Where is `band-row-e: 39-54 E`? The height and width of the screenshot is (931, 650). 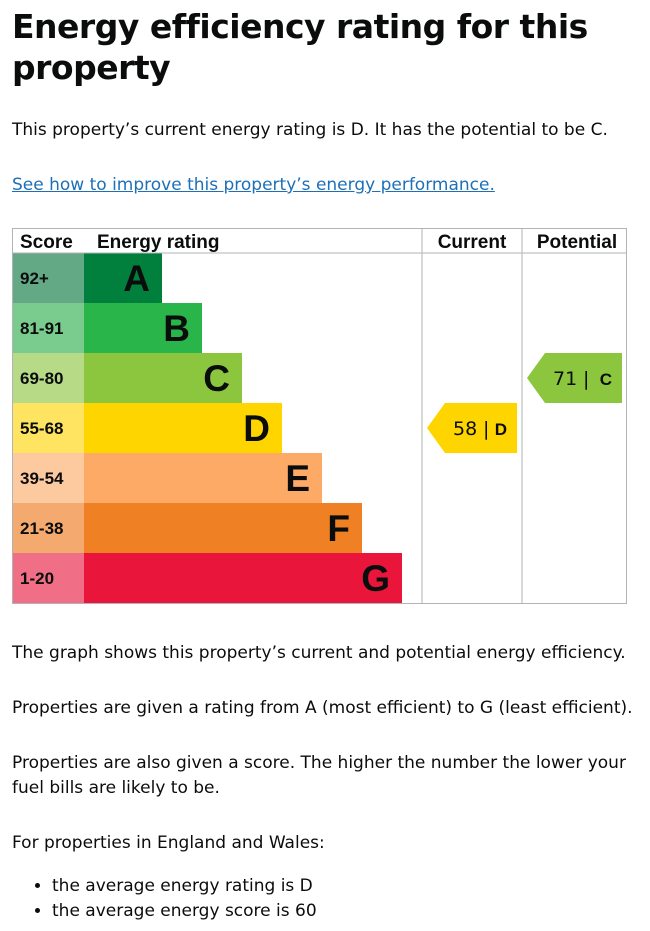 band-row-e: 39-54 E is located at coordinates (167, 478).